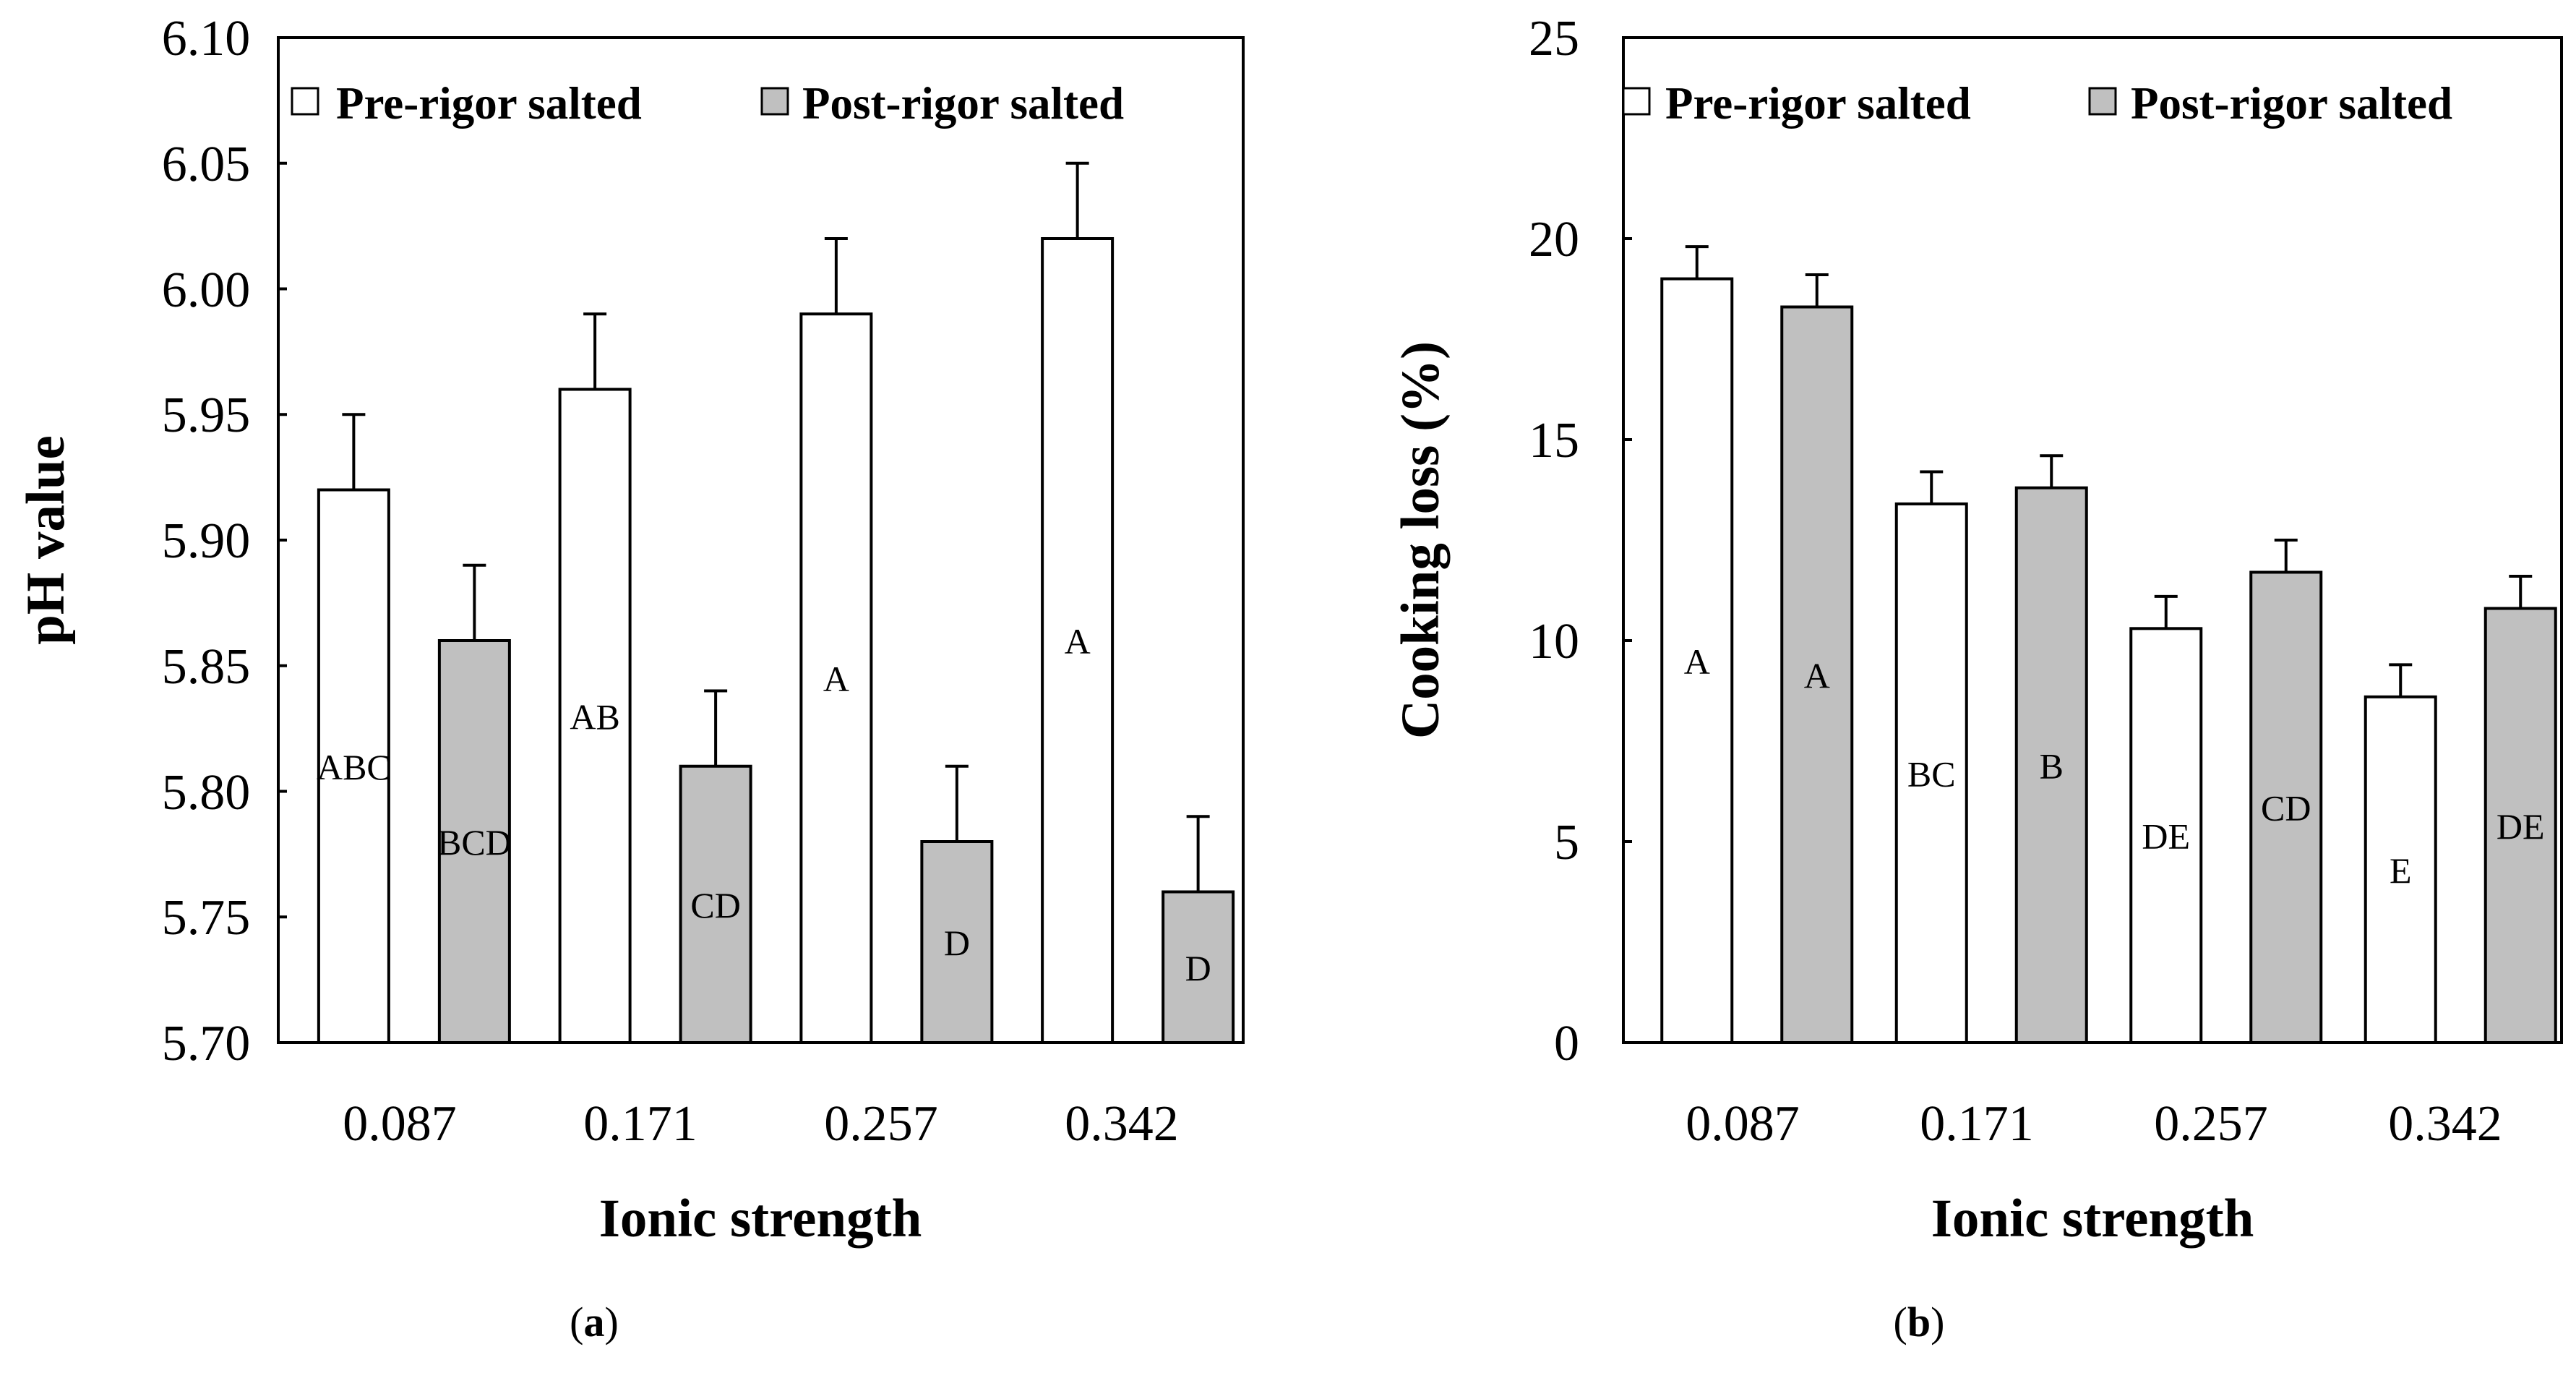 The width and height of the screenshot is (2576, 1373). What do you see at coordinates (207, 164) in the screenshot?
I see `y-tick-label: 6.05` at bounding box center [207, 164].